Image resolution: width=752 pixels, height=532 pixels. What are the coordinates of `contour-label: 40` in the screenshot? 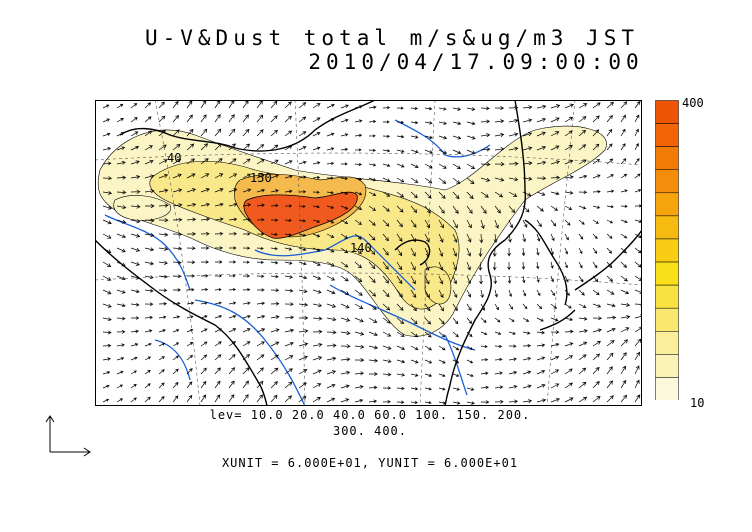 It's located at (174, 158).